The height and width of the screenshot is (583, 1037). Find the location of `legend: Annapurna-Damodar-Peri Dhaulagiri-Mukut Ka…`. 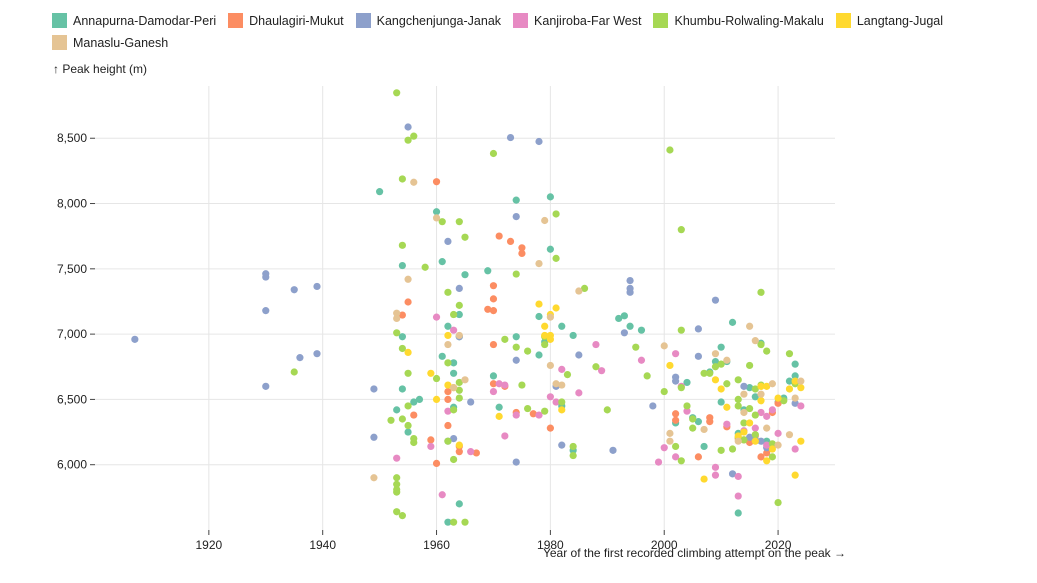

legend: Annapurna-Damodar-Peri Dhaulagiri-Mukut Ka… is located at coordinates (542, 31).